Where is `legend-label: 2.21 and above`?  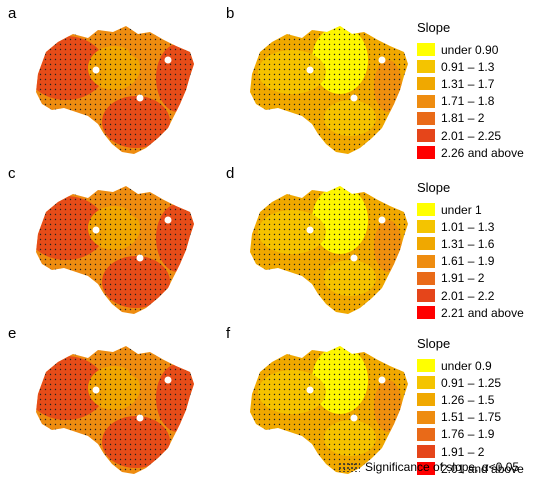 legend-label: 2.21 and above is located at coordinates (482, 312).